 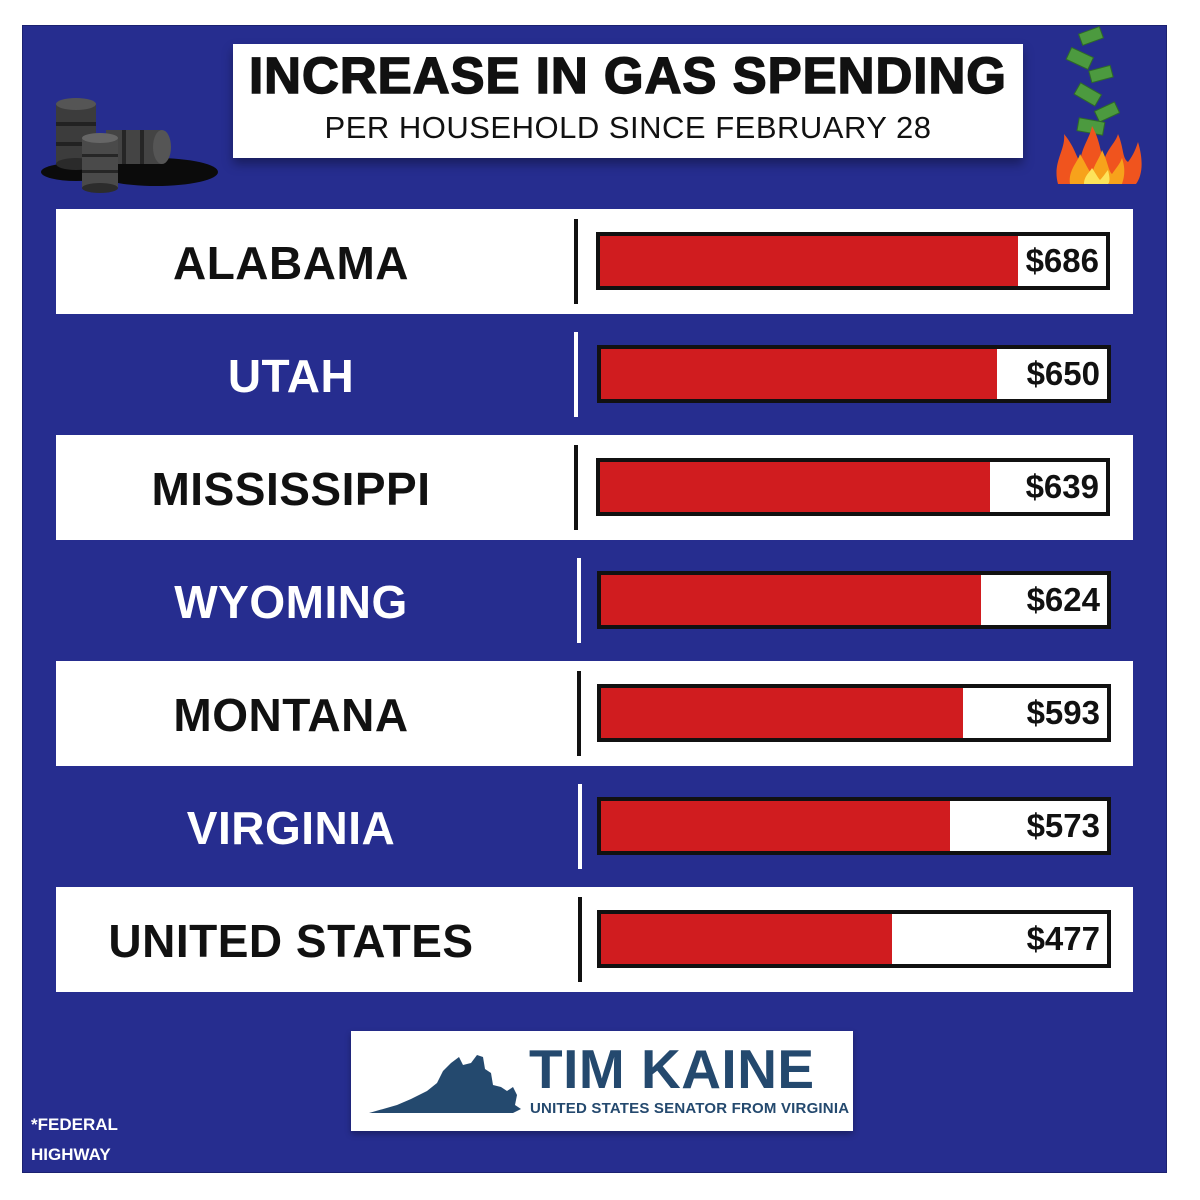 What do you see at coordinates (1062, 486) in the screenshot?
I see `data-label: $639` at bounding box center [1062, 486].